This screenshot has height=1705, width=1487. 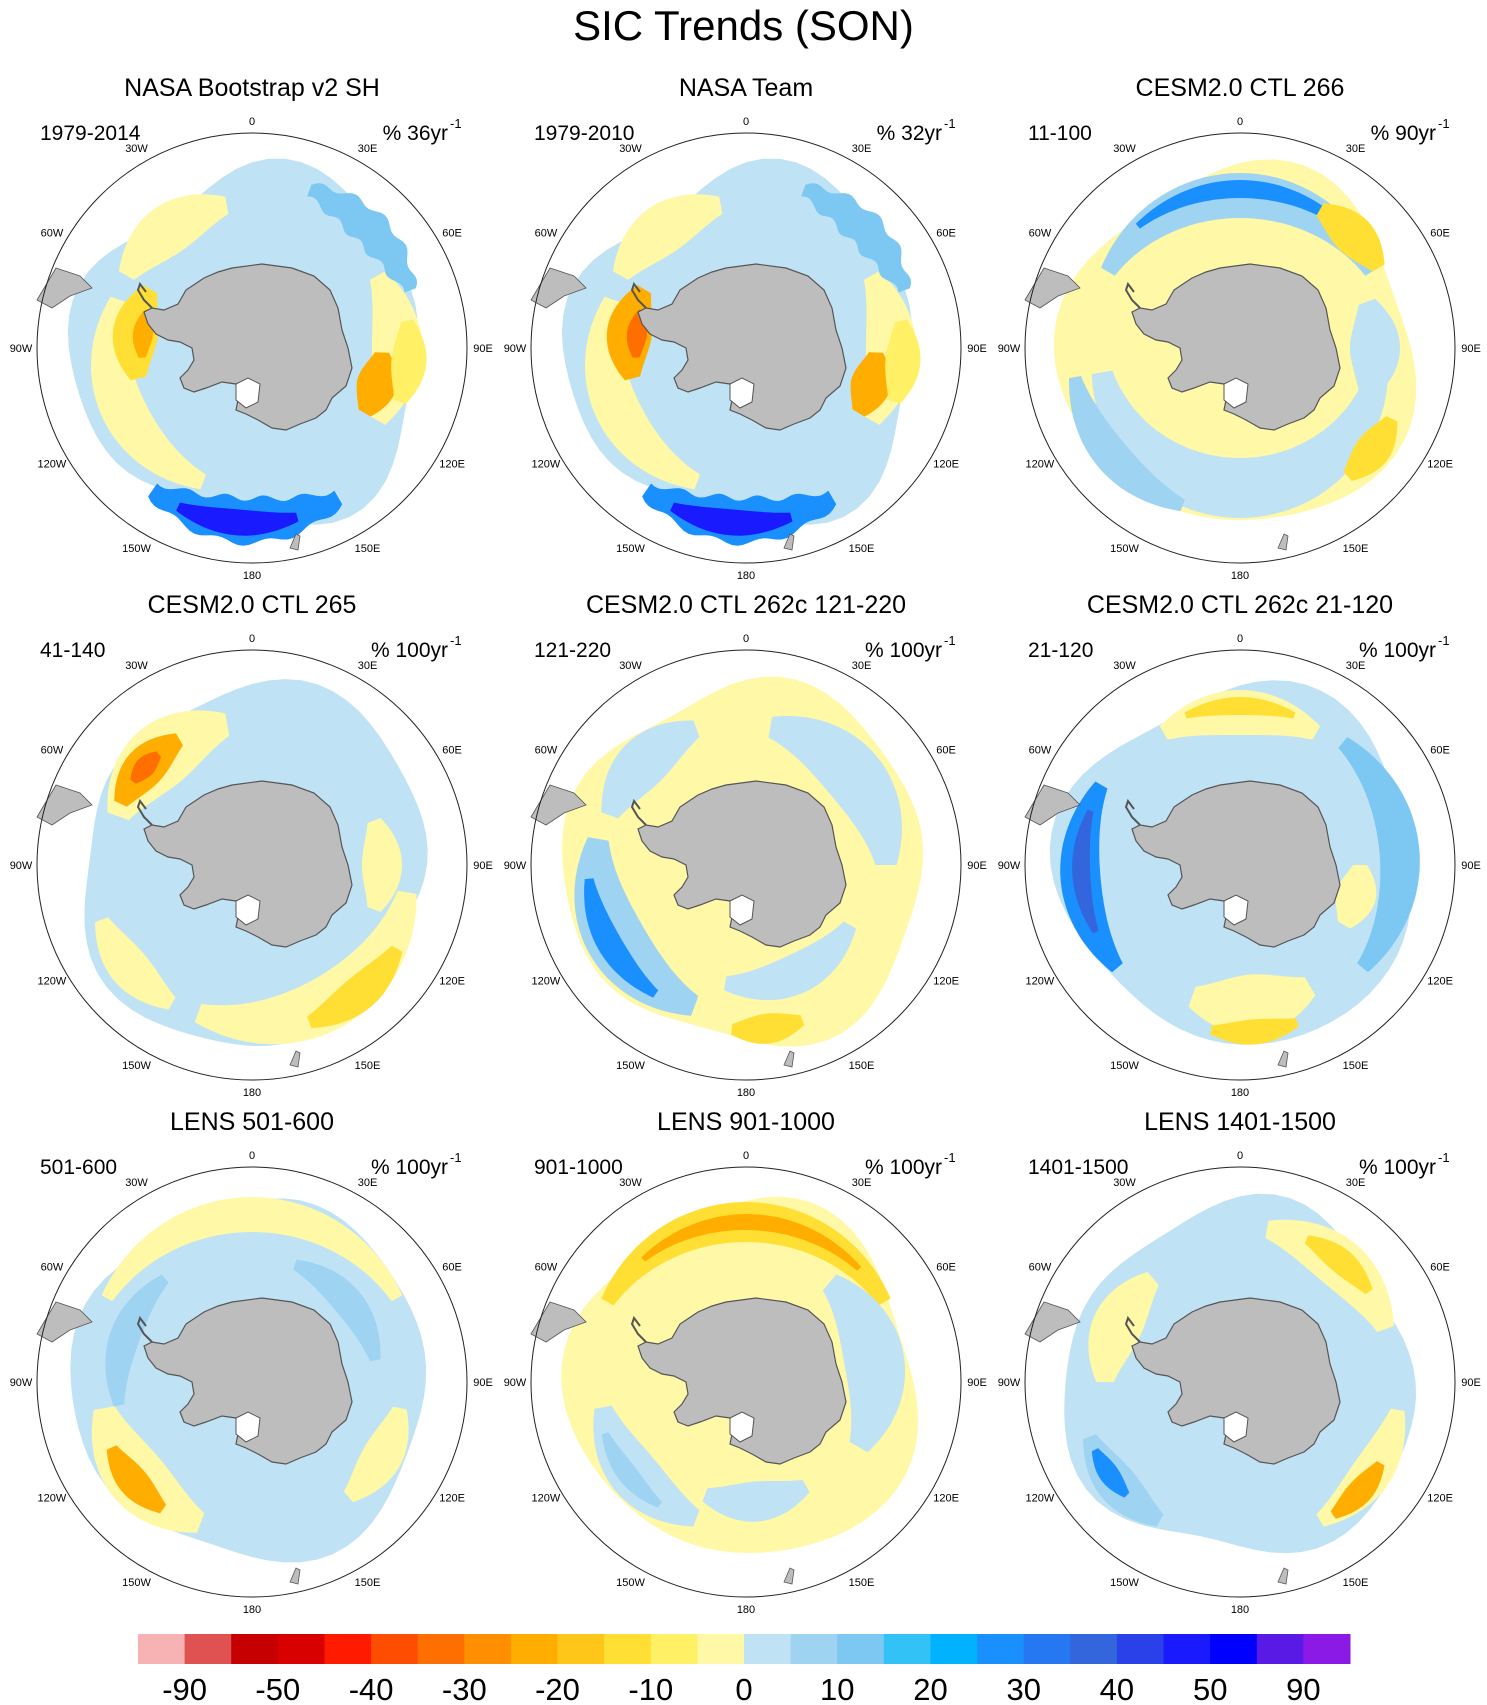 What do you see at coordinates (252, 88) in the screenshot?
I see `panel-title: NASA Bootstrap v2 SH` at bounding box center [252, 88].